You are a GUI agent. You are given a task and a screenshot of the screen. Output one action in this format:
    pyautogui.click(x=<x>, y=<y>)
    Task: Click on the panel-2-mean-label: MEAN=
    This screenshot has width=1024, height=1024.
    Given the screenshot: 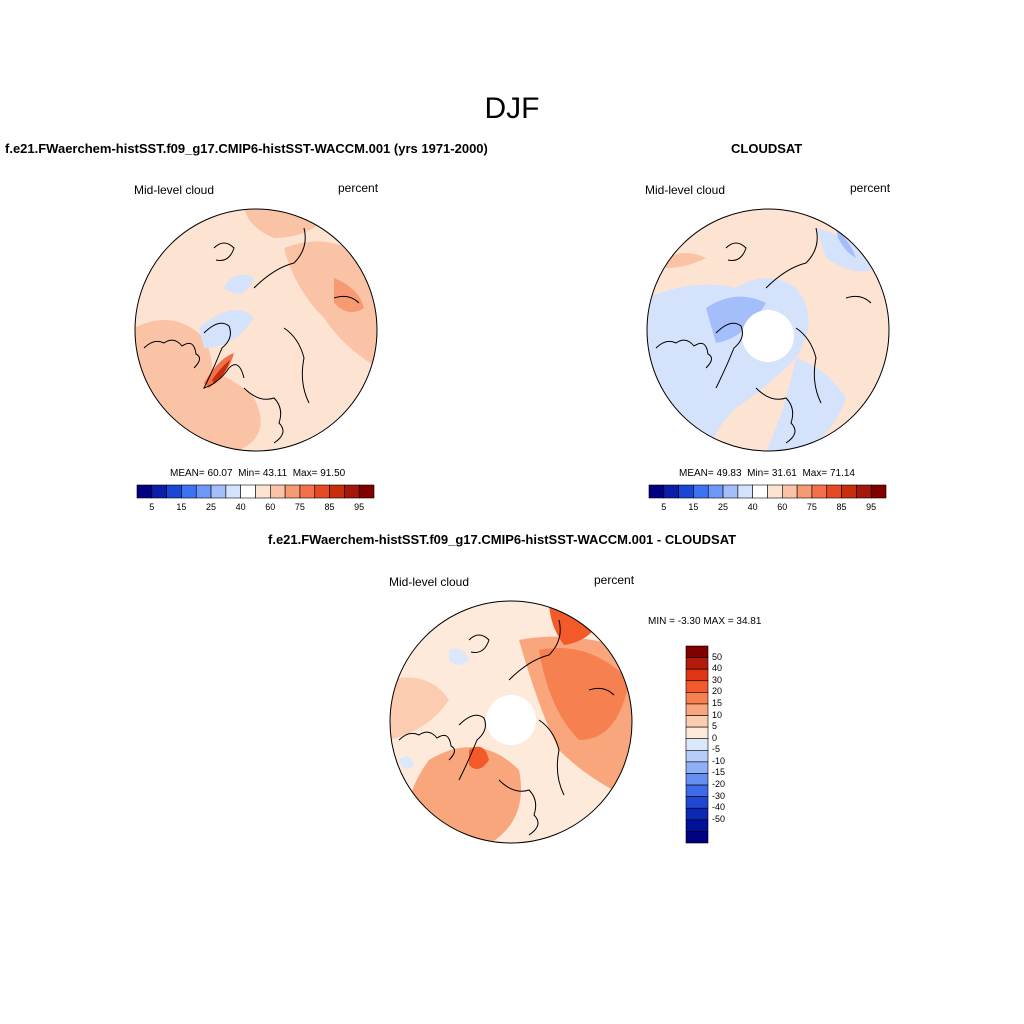 What is the action you would take?
    pyautogui.click(x=696, y=473)
    